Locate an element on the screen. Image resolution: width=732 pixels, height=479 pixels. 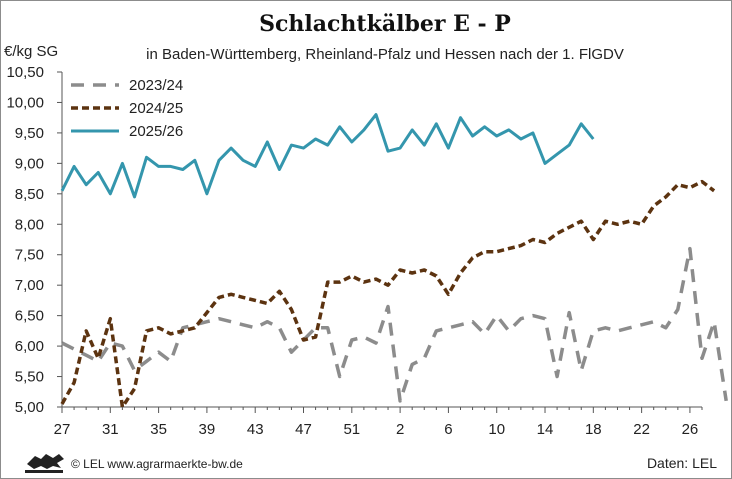
x-tick-label: 2 is located at coordinates (400, 429).